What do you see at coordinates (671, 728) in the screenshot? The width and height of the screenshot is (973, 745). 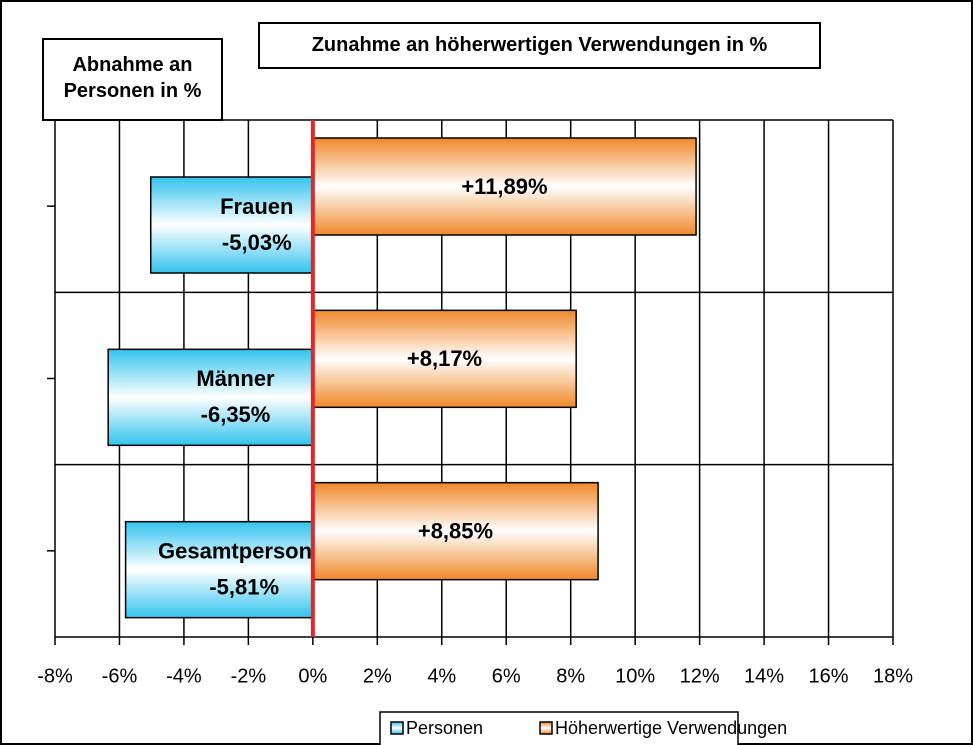 I see `legend-label: Höherwertige Verwendungen` at bounding box center [671, 728].